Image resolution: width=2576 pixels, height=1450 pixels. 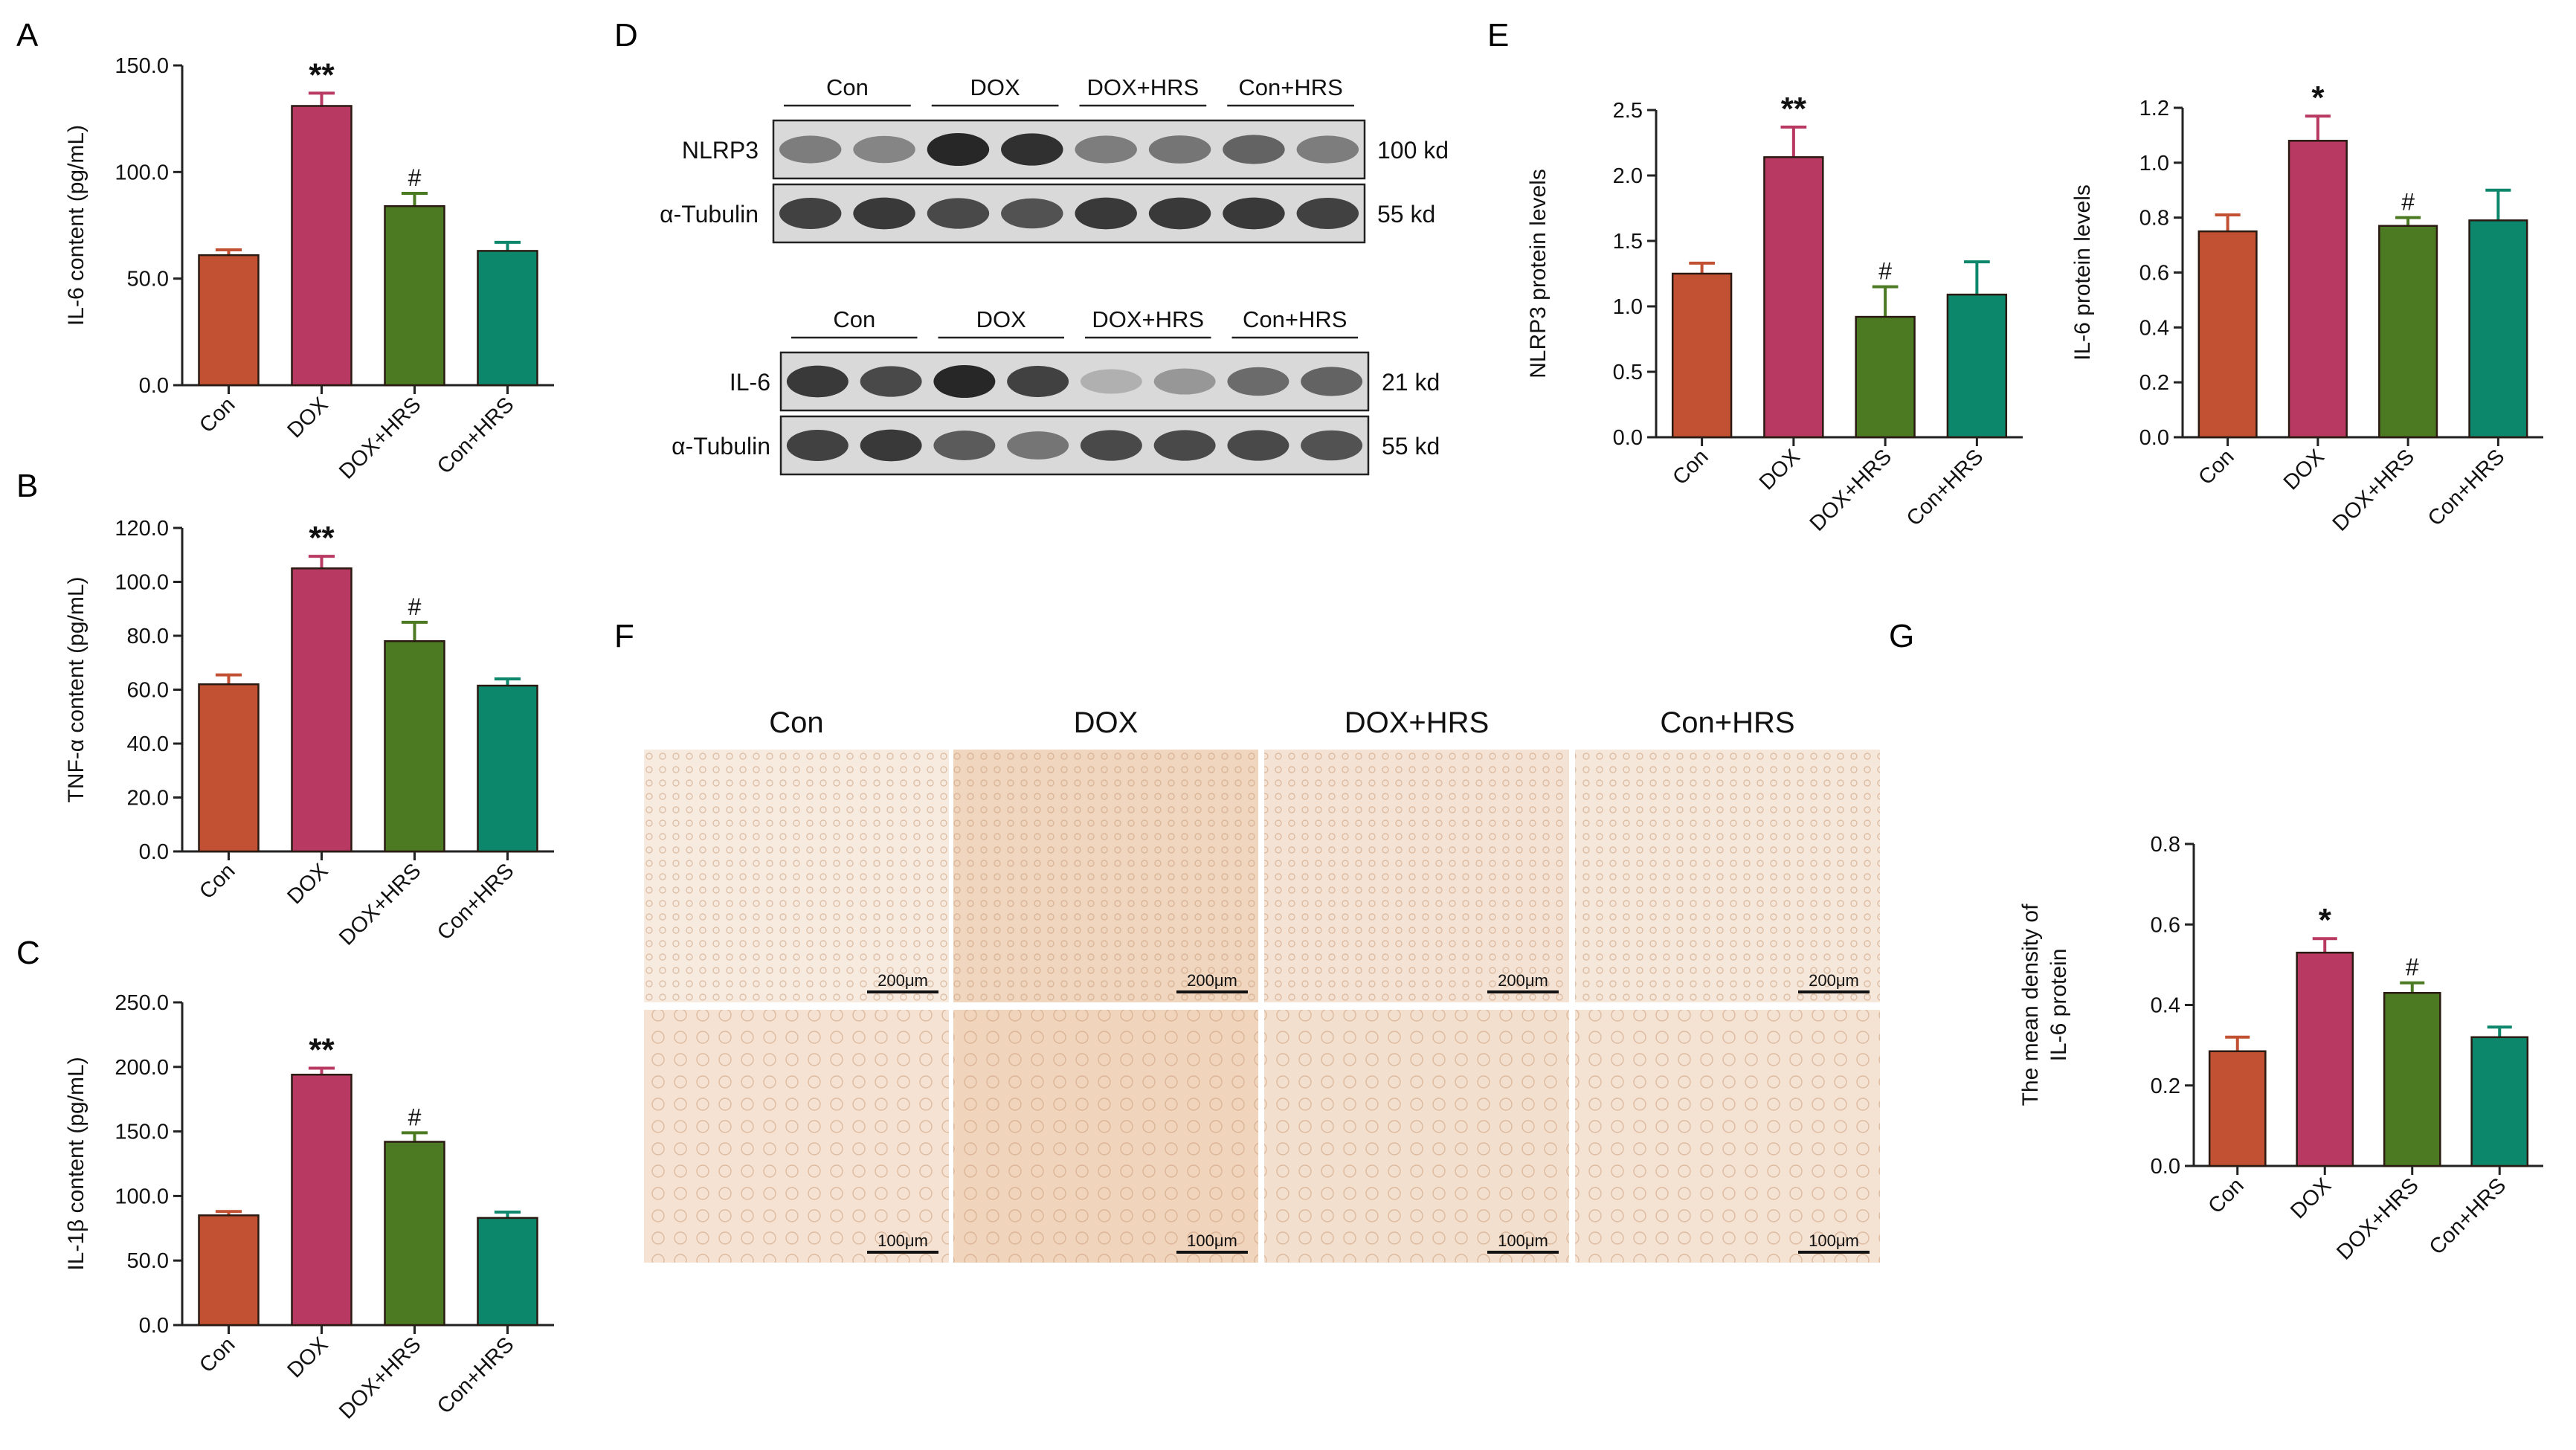 I want to click on y-axis-label: The mean density of IL-6 protein, so click(x=2044, y=1005).